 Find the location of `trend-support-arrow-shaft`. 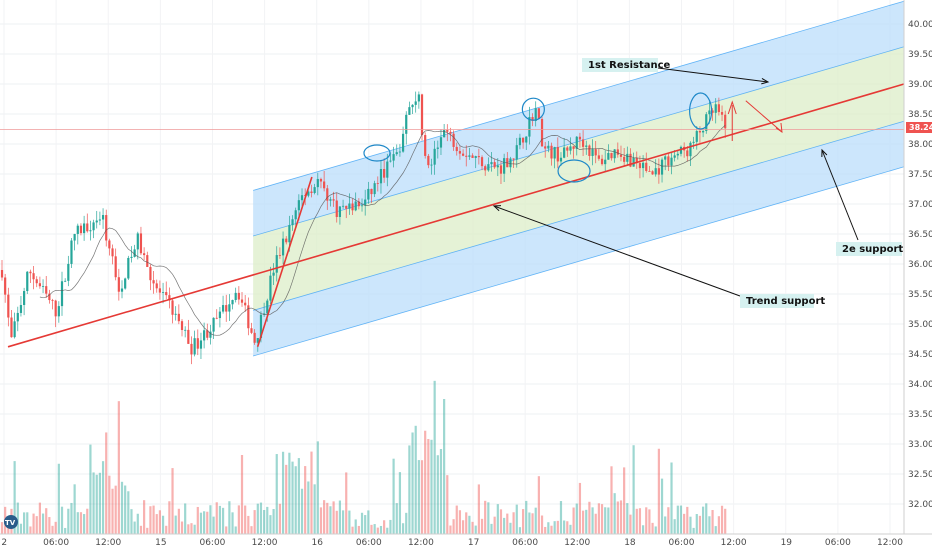

trend-support-arrow-shaft is located at coordinates (617, 251).